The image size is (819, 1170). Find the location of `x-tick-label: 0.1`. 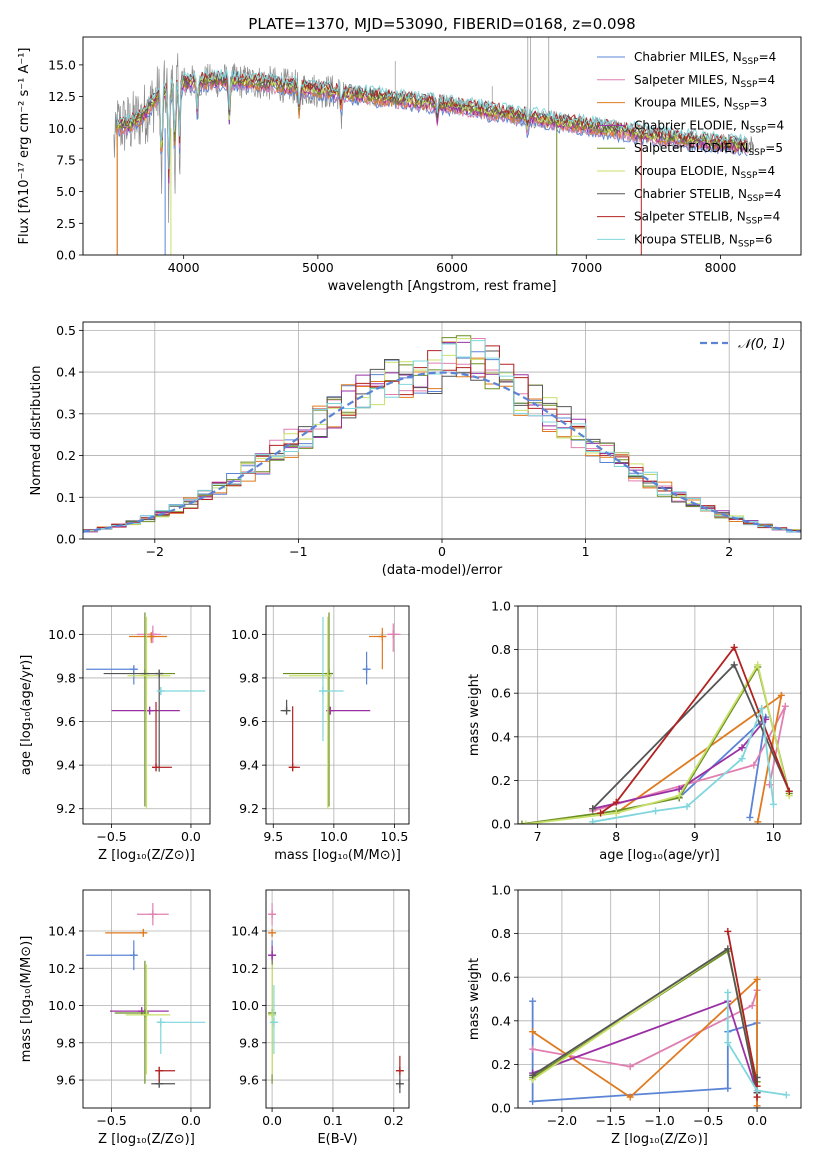

x-tick-label: 0.1 is located at coordinates (333, 1120).